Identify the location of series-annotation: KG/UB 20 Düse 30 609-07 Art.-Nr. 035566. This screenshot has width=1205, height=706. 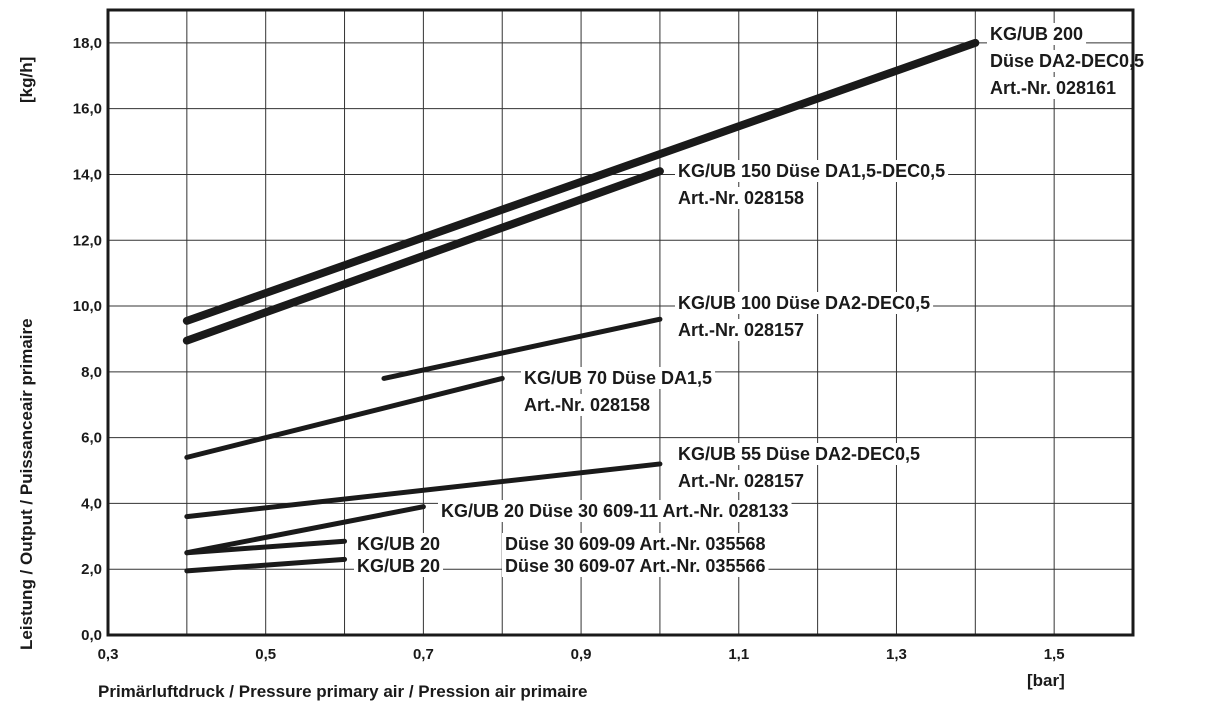
(561, 566).